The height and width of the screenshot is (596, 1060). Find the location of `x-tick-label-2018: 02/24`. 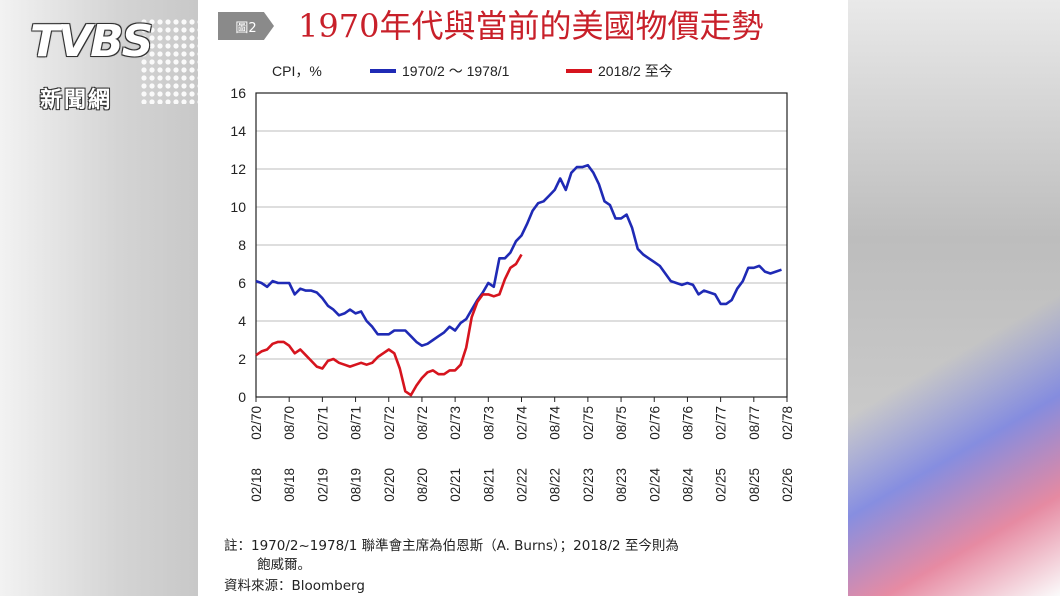

x-tick-label-2018: 02/24 is located at coordinates (654, 485).